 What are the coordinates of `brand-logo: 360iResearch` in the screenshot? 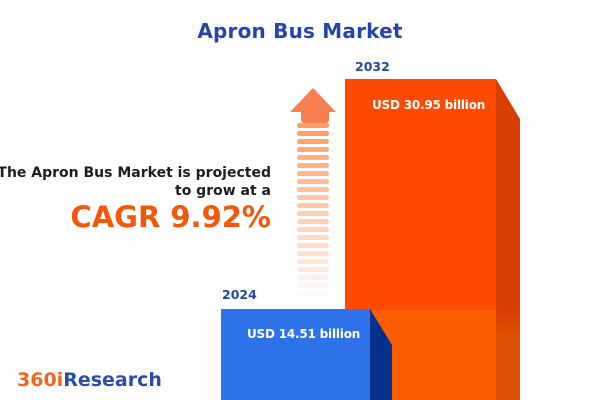 It's located at (89, 380).